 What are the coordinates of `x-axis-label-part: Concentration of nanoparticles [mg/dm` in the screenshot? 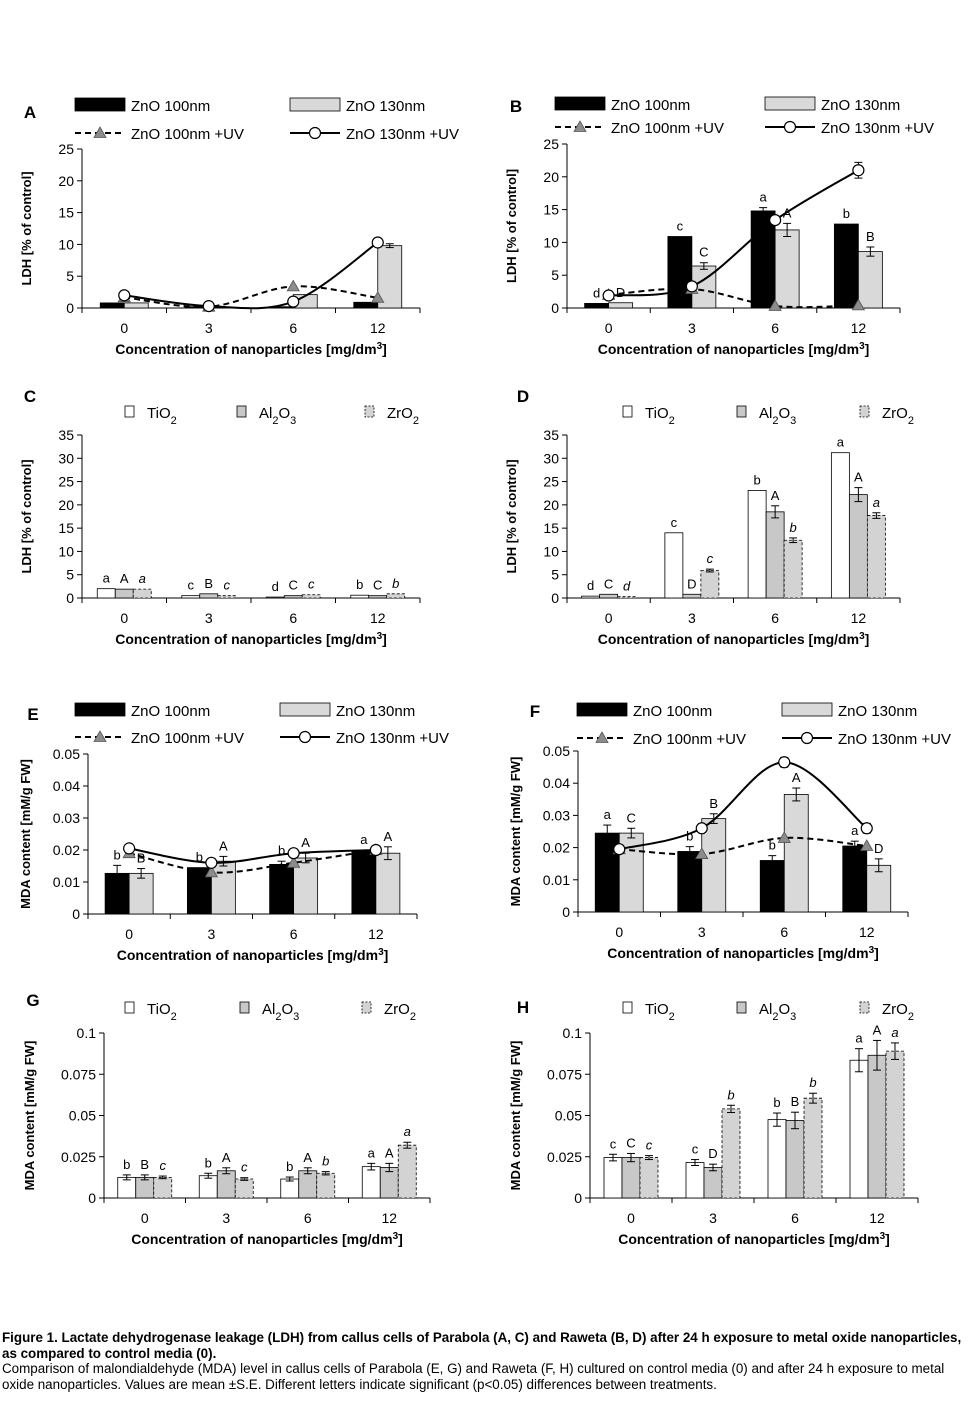 It's located at (748, 1239).